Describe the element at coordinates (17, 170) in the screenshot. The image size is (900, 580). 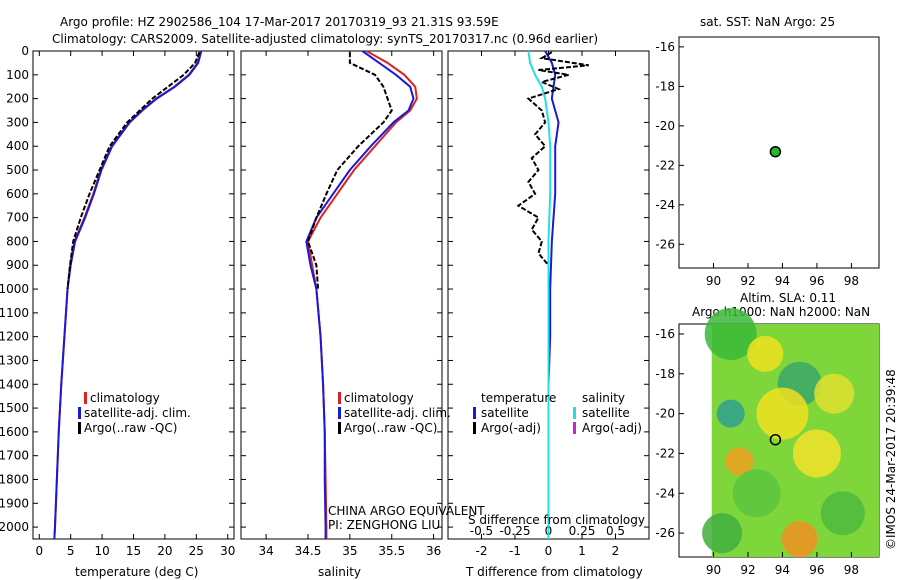
I see `y-tick-label: 500` at that location.